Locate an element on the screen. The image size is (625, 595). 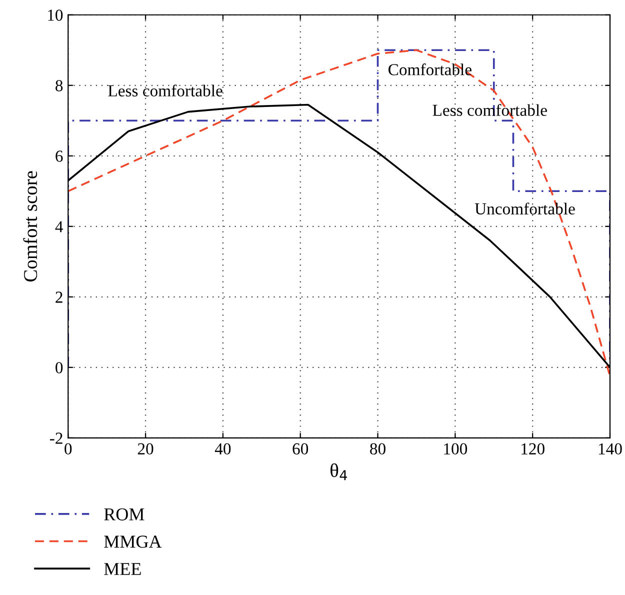
annotation: Uncomfortable is located at coordinates (524, 208).